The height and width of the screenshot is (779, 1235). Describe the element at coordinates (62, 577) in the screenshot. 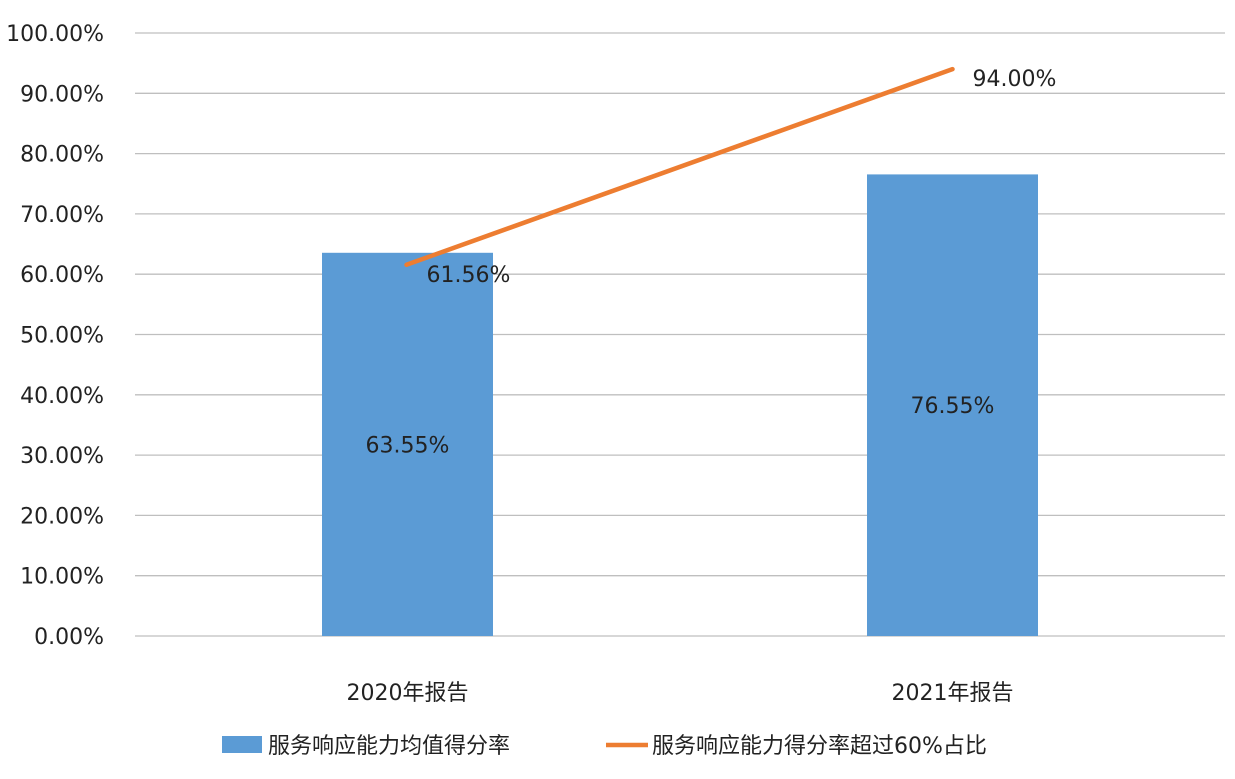

I see `y-tick-label: 10.00%` at that location.